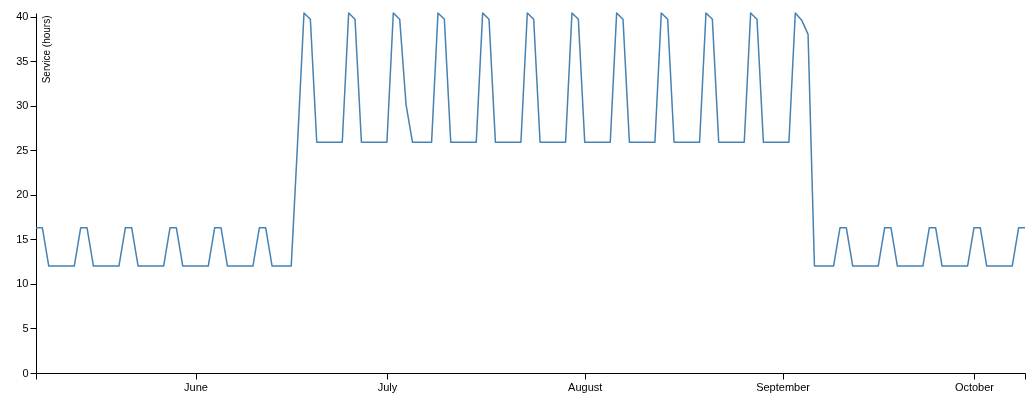 Image resolution: width=1035 pixels, height=399 pixels. What do you see at coordinates (585, 386) in the screenshot?
I see `x-tick-label: August` at bounding box center [585, 386].